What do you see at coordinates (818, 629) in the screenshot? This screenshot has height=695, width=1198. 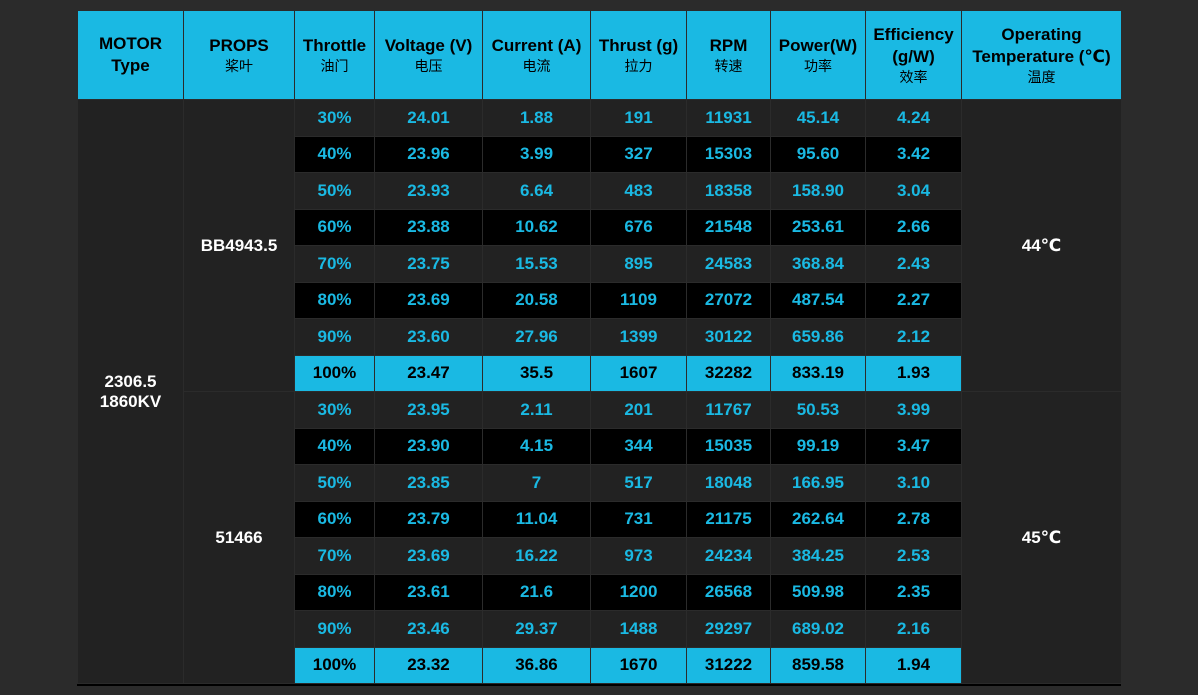 I see `power-cell: 689.02` at bounding box center [818, 629].